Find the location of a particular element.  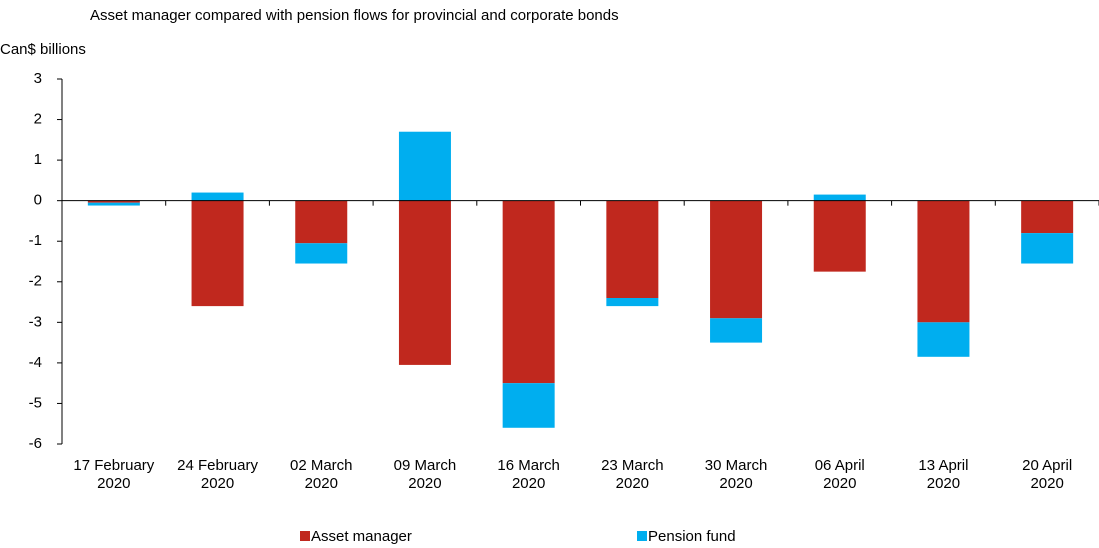

x-tick-label: 02 March 2020 is located at coordinates (321, 474).